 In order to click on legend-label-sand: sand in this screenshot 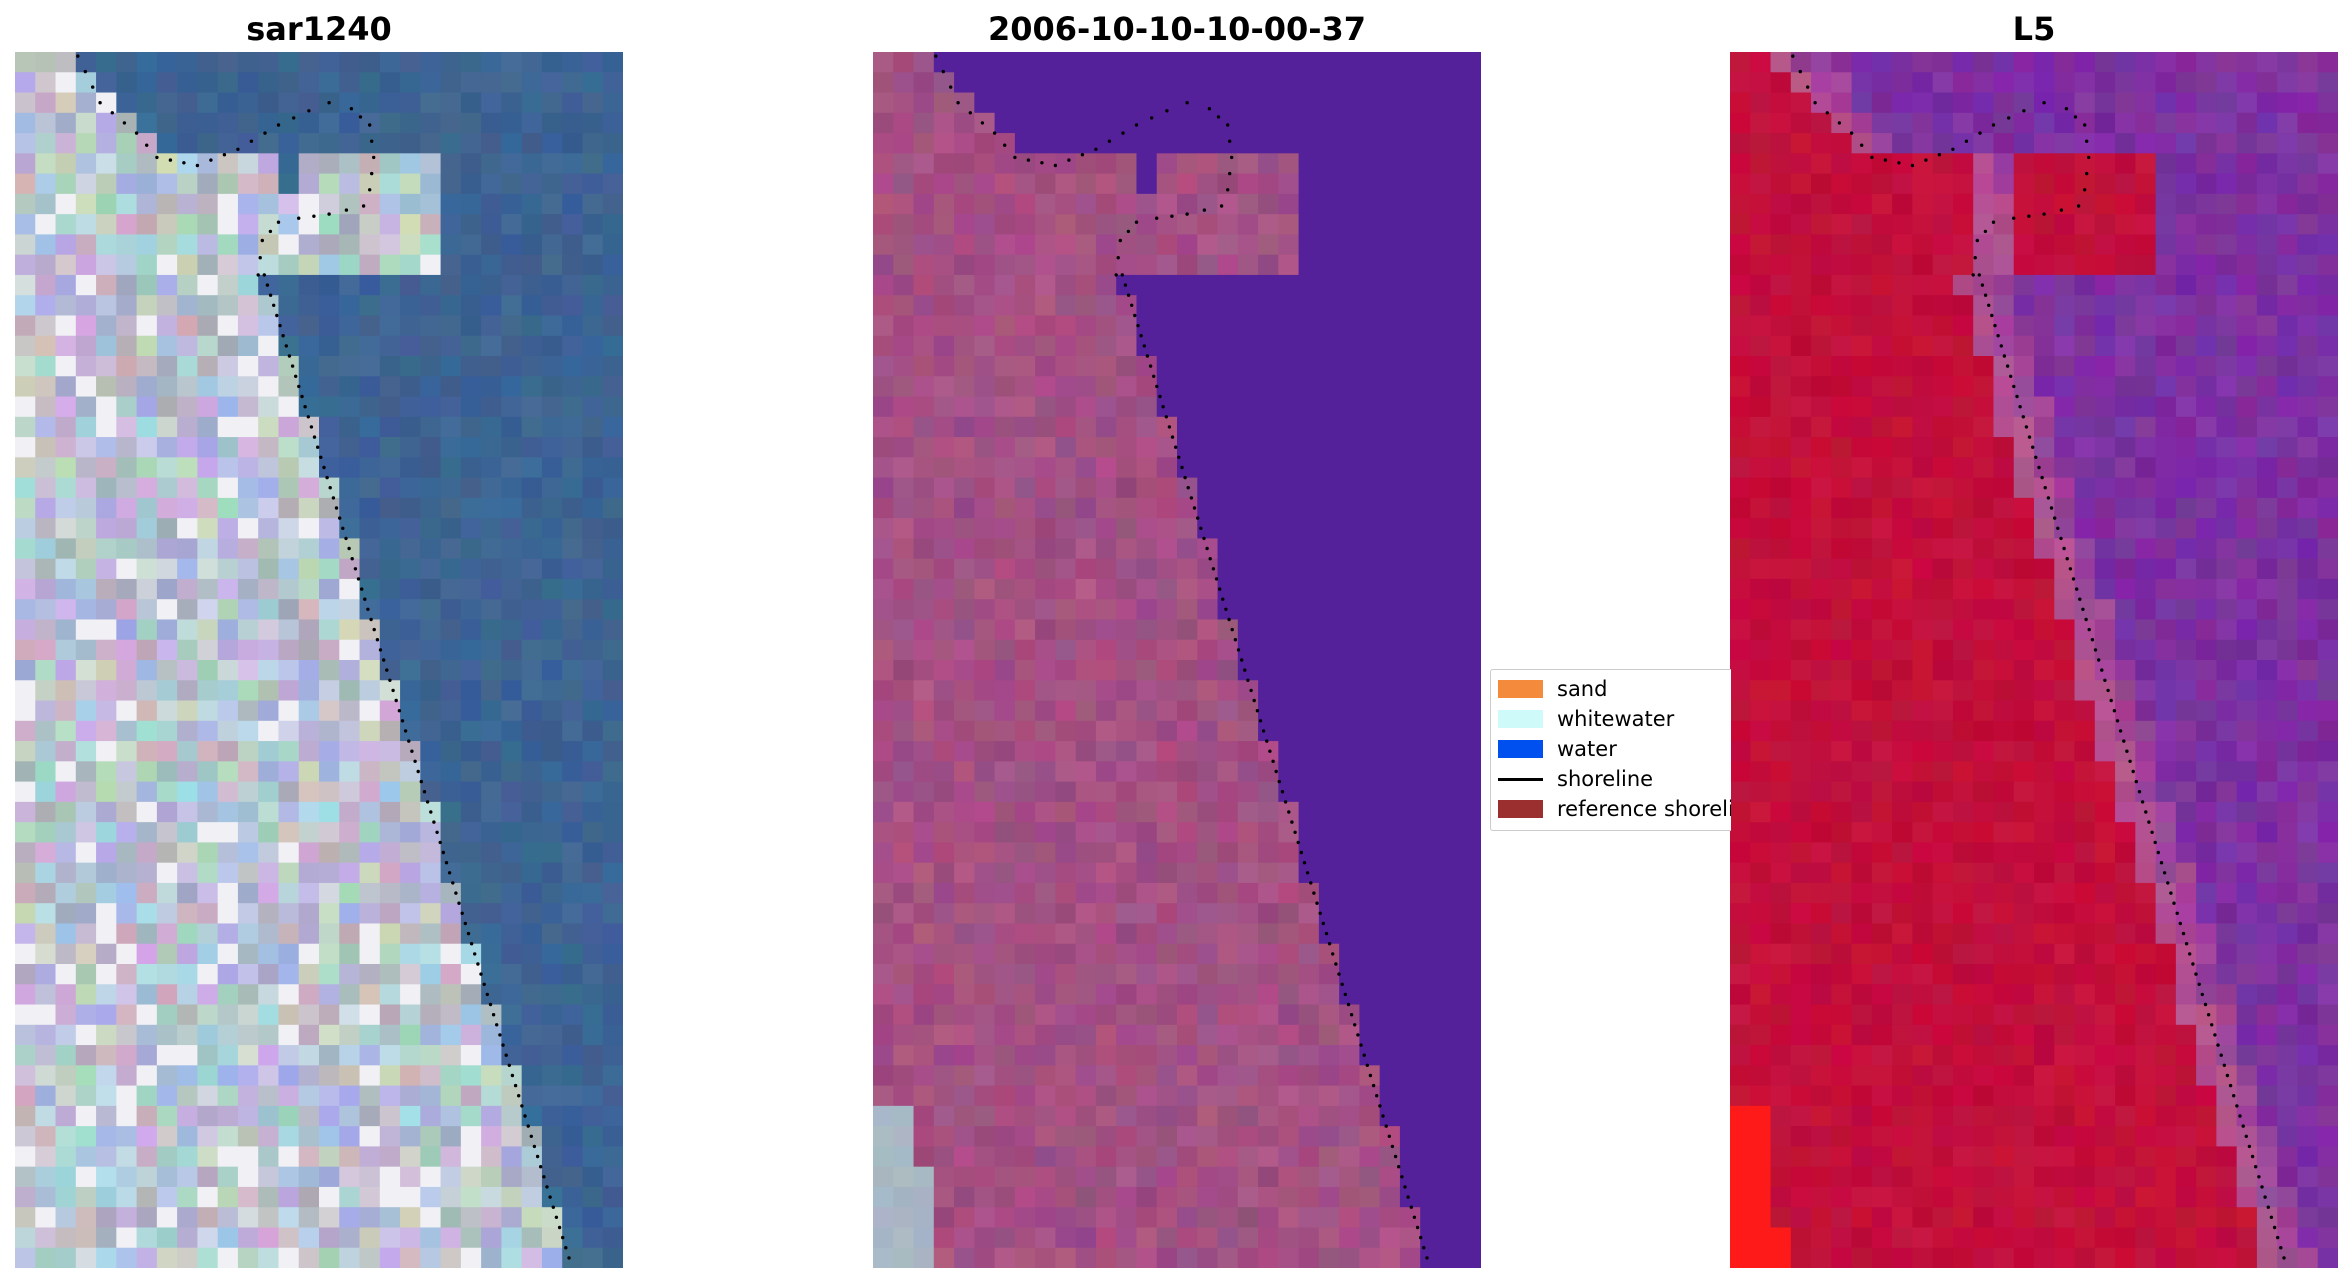, I will do `click(1582, 689)`.